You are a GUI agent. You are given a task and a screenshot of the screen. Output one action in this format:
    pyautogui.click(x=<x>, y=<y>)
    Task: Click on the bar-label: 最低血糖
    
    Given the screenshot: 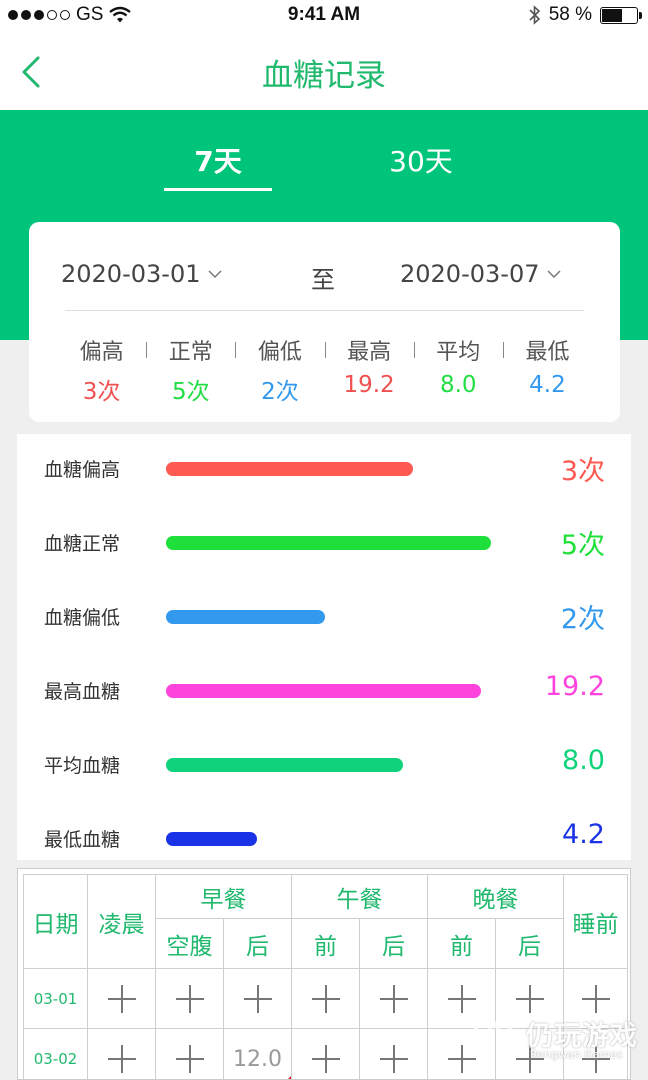 What is the action you would take?
    pyautogui.click(x=82, y=840)
    